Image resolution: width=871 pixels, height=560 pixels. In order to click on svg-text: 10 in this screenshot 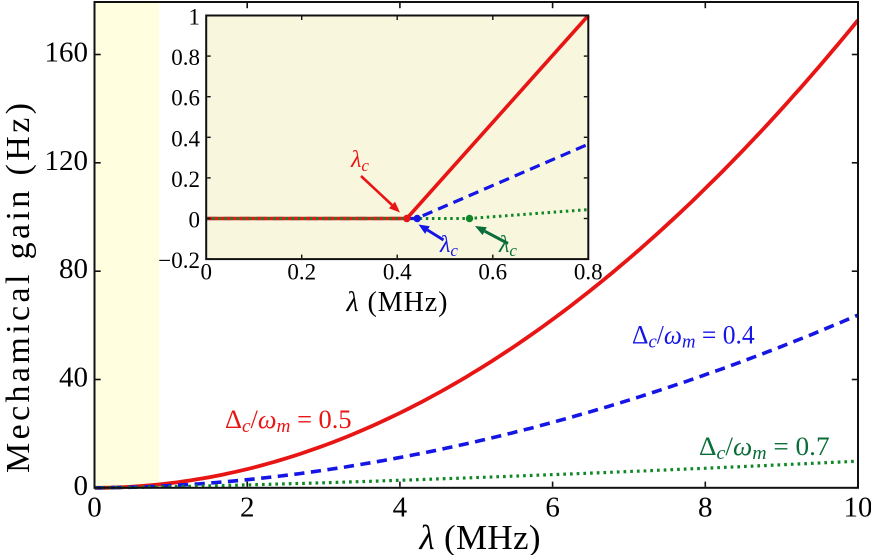, I will do `click(857, 508)`.